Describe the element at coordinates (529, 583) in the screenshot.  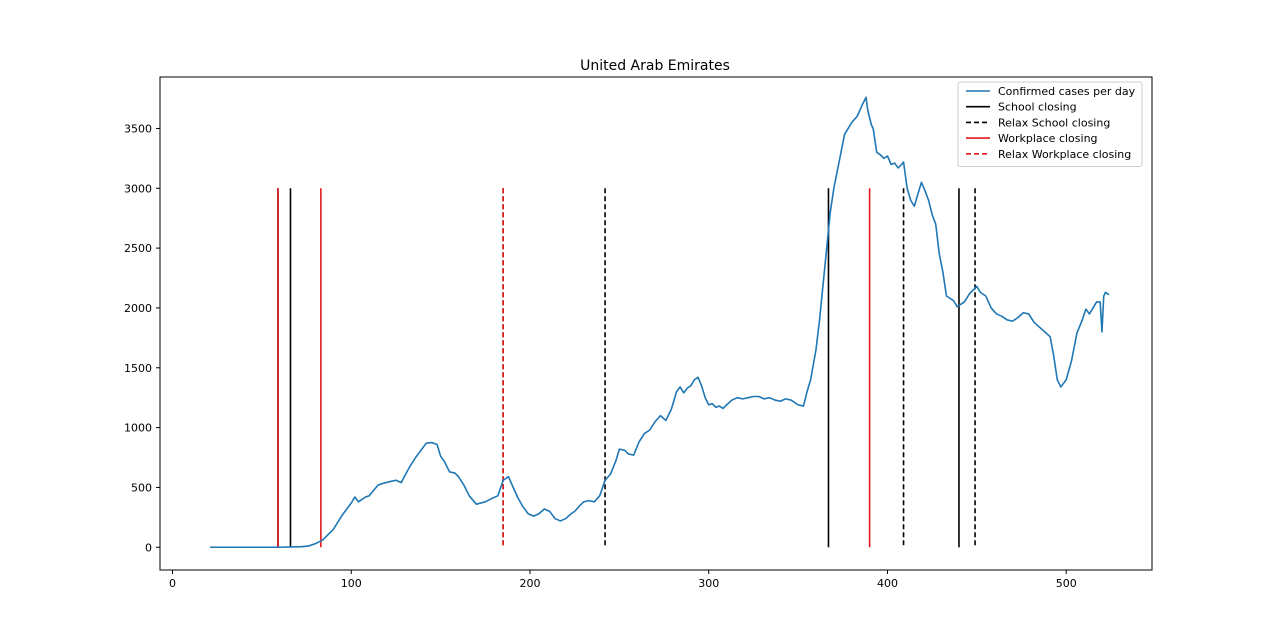
I see `x-tick-label-2: 200` at that location.